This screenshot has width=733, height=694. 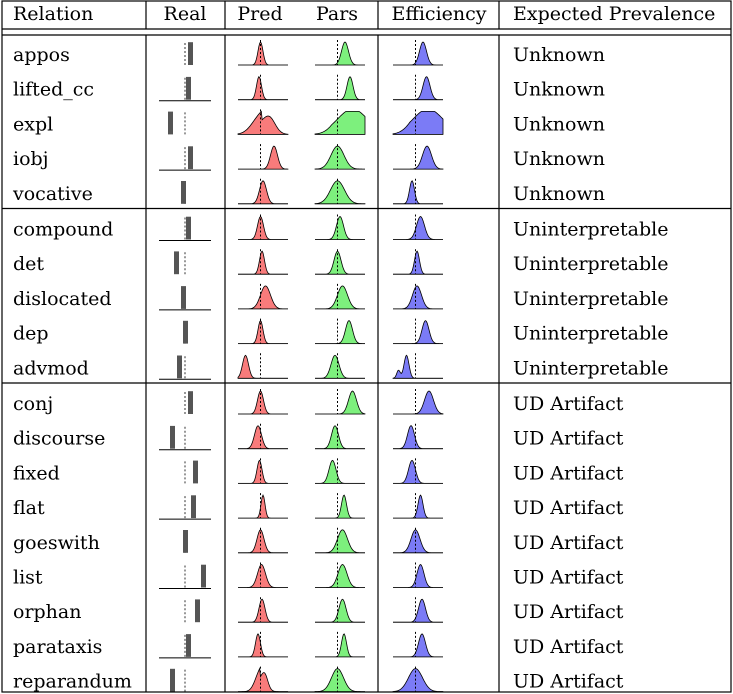 What do you see at coordinates (185, 14) in the screenshot?
I see `header-real: Real` at bounding box center [185, 14].